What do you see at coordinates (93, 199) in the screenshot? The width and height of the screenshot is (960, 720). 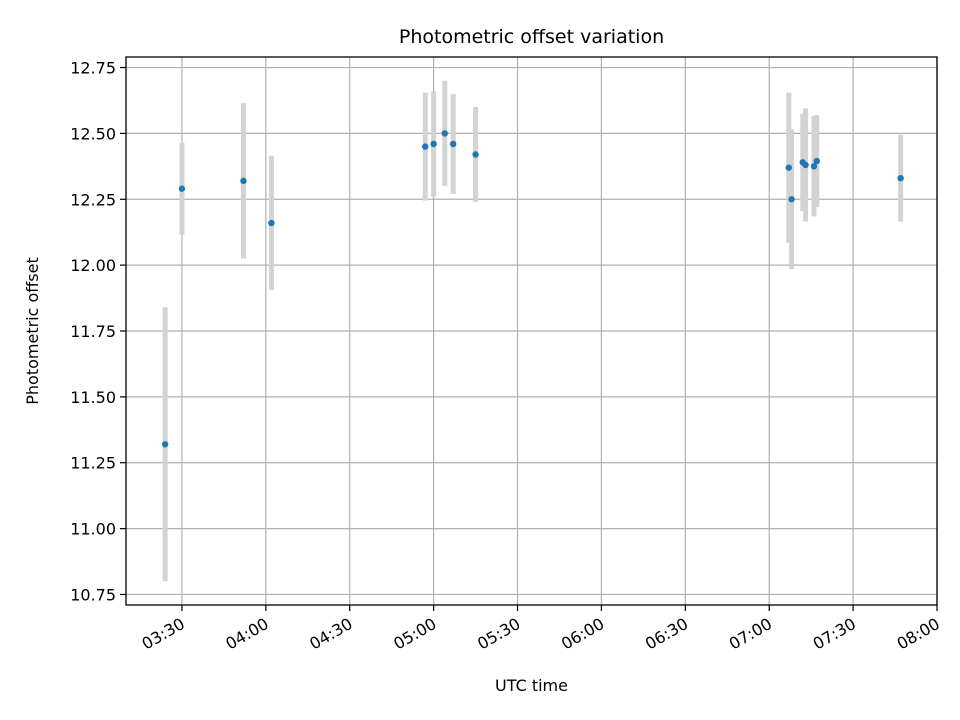 I see `y-tick-label: 12.25` at bounding box center [93, 199].